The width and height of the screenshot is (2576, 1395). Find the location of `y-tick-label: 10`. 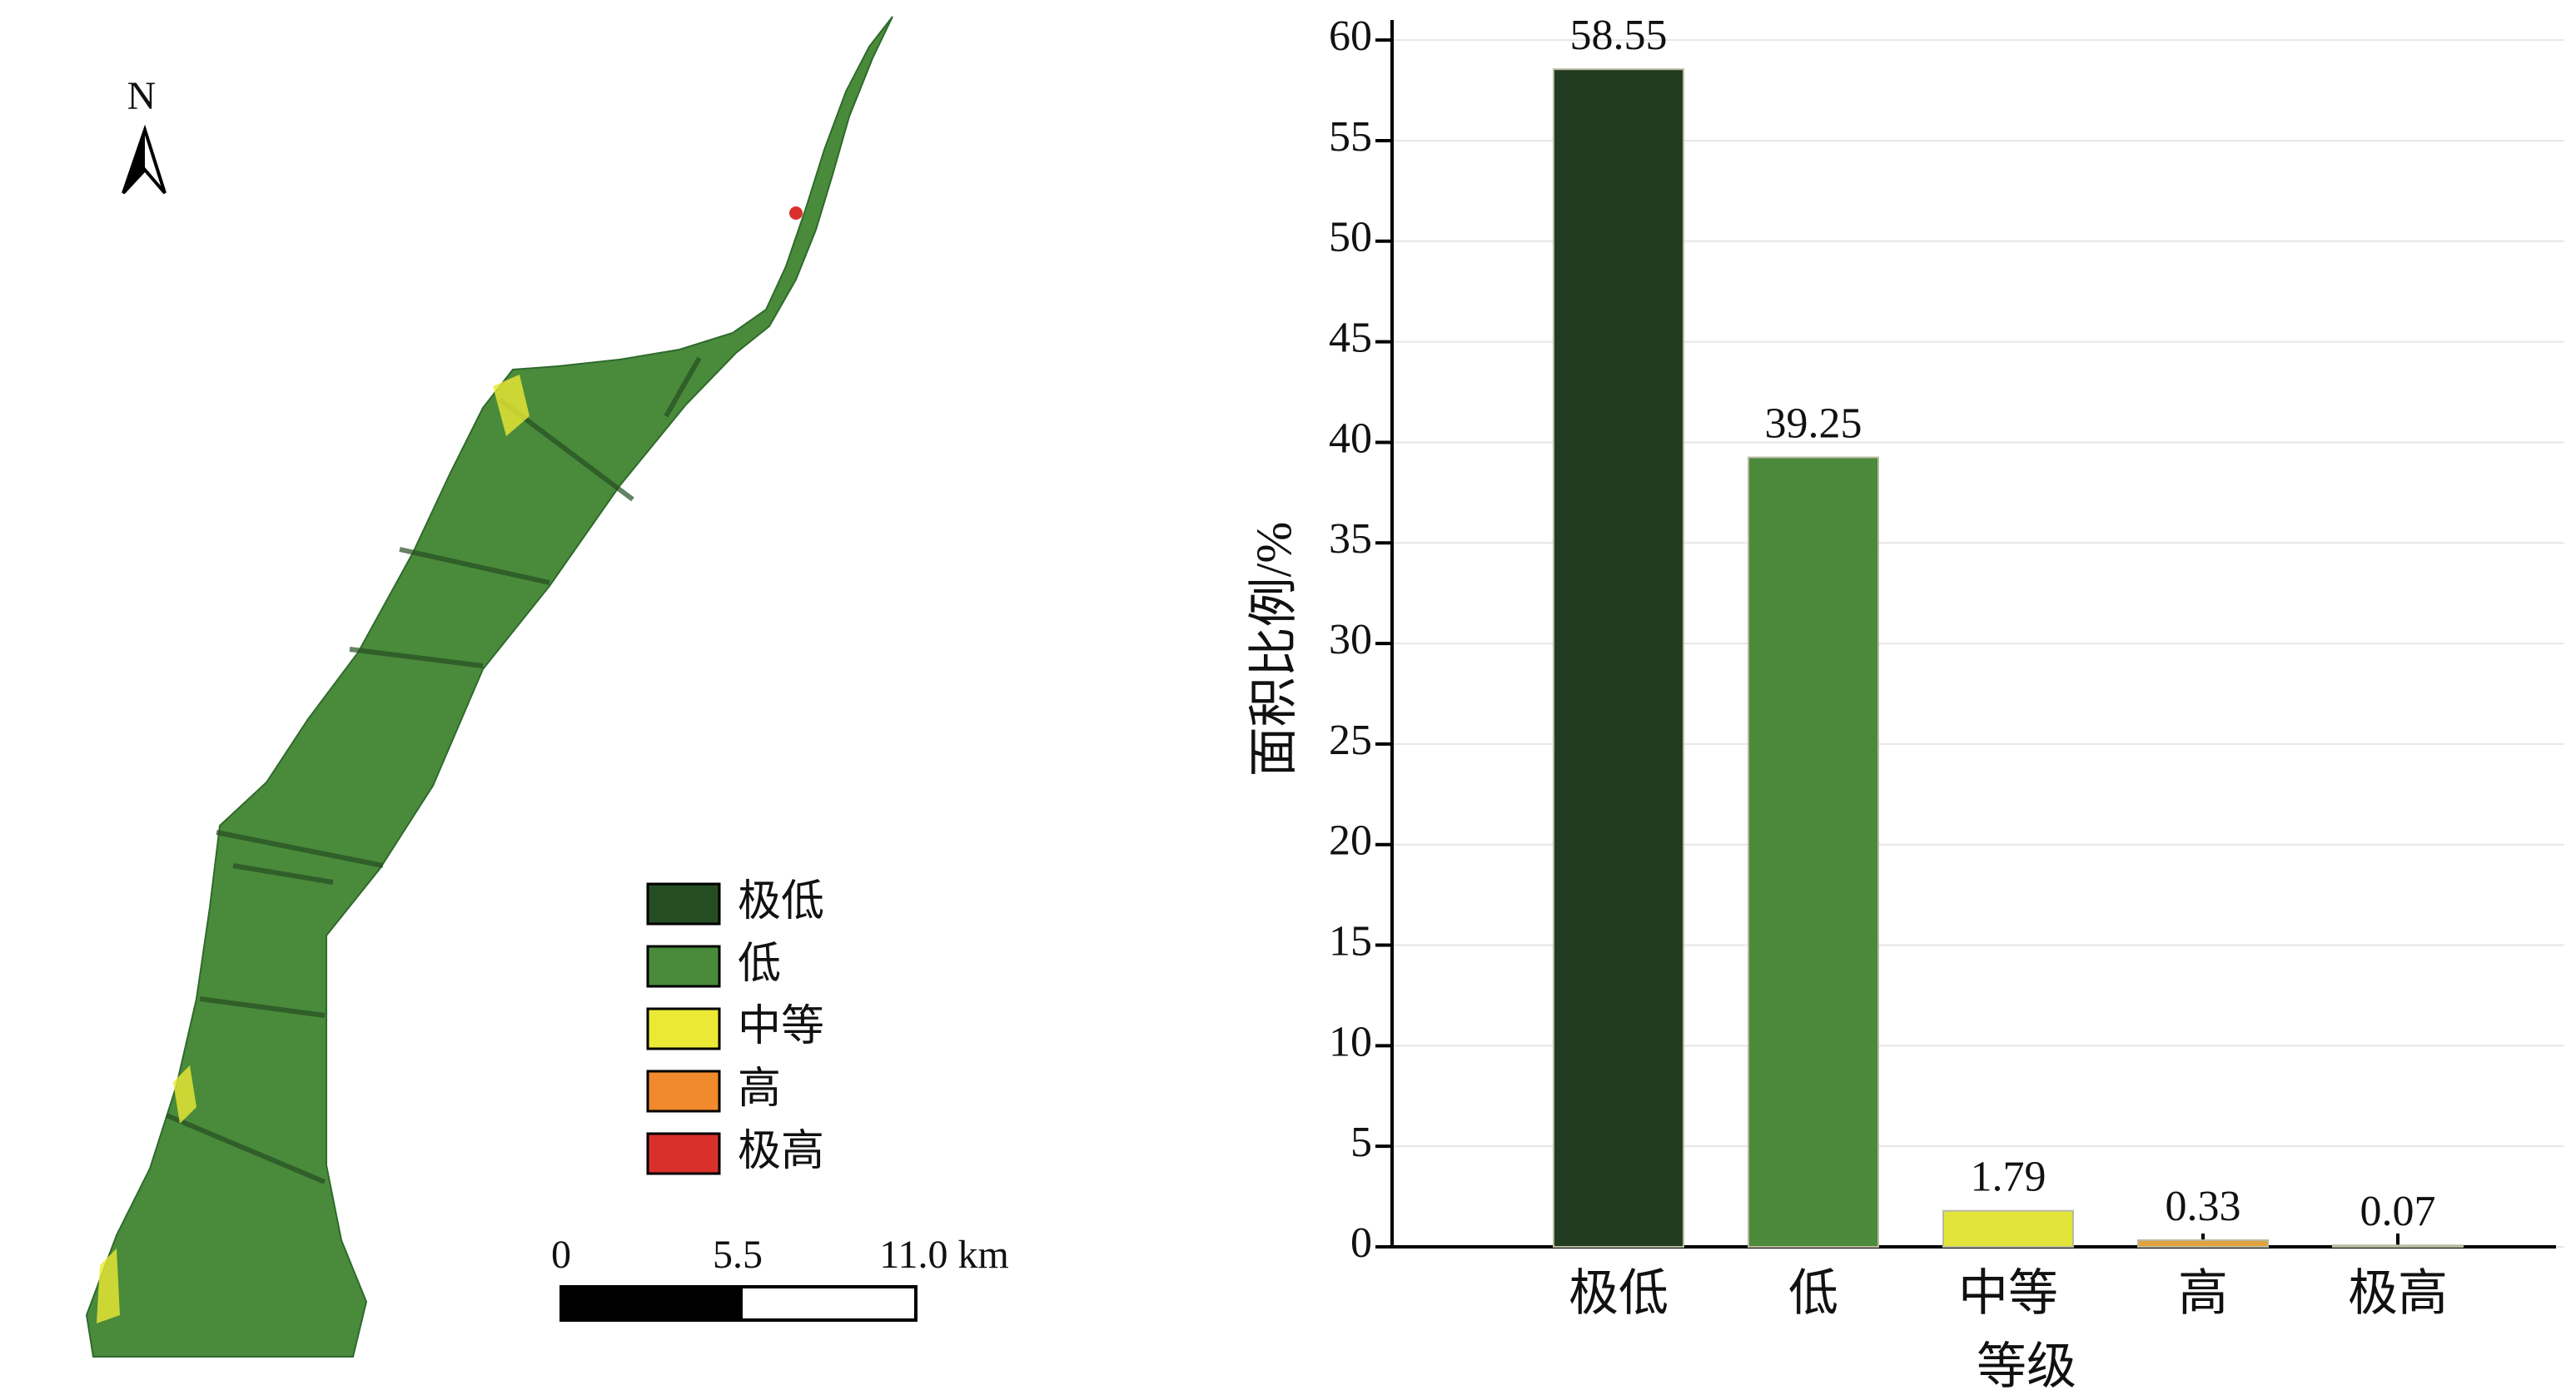

y-tick-label: 10 is located at coordinates (1350, 1041).